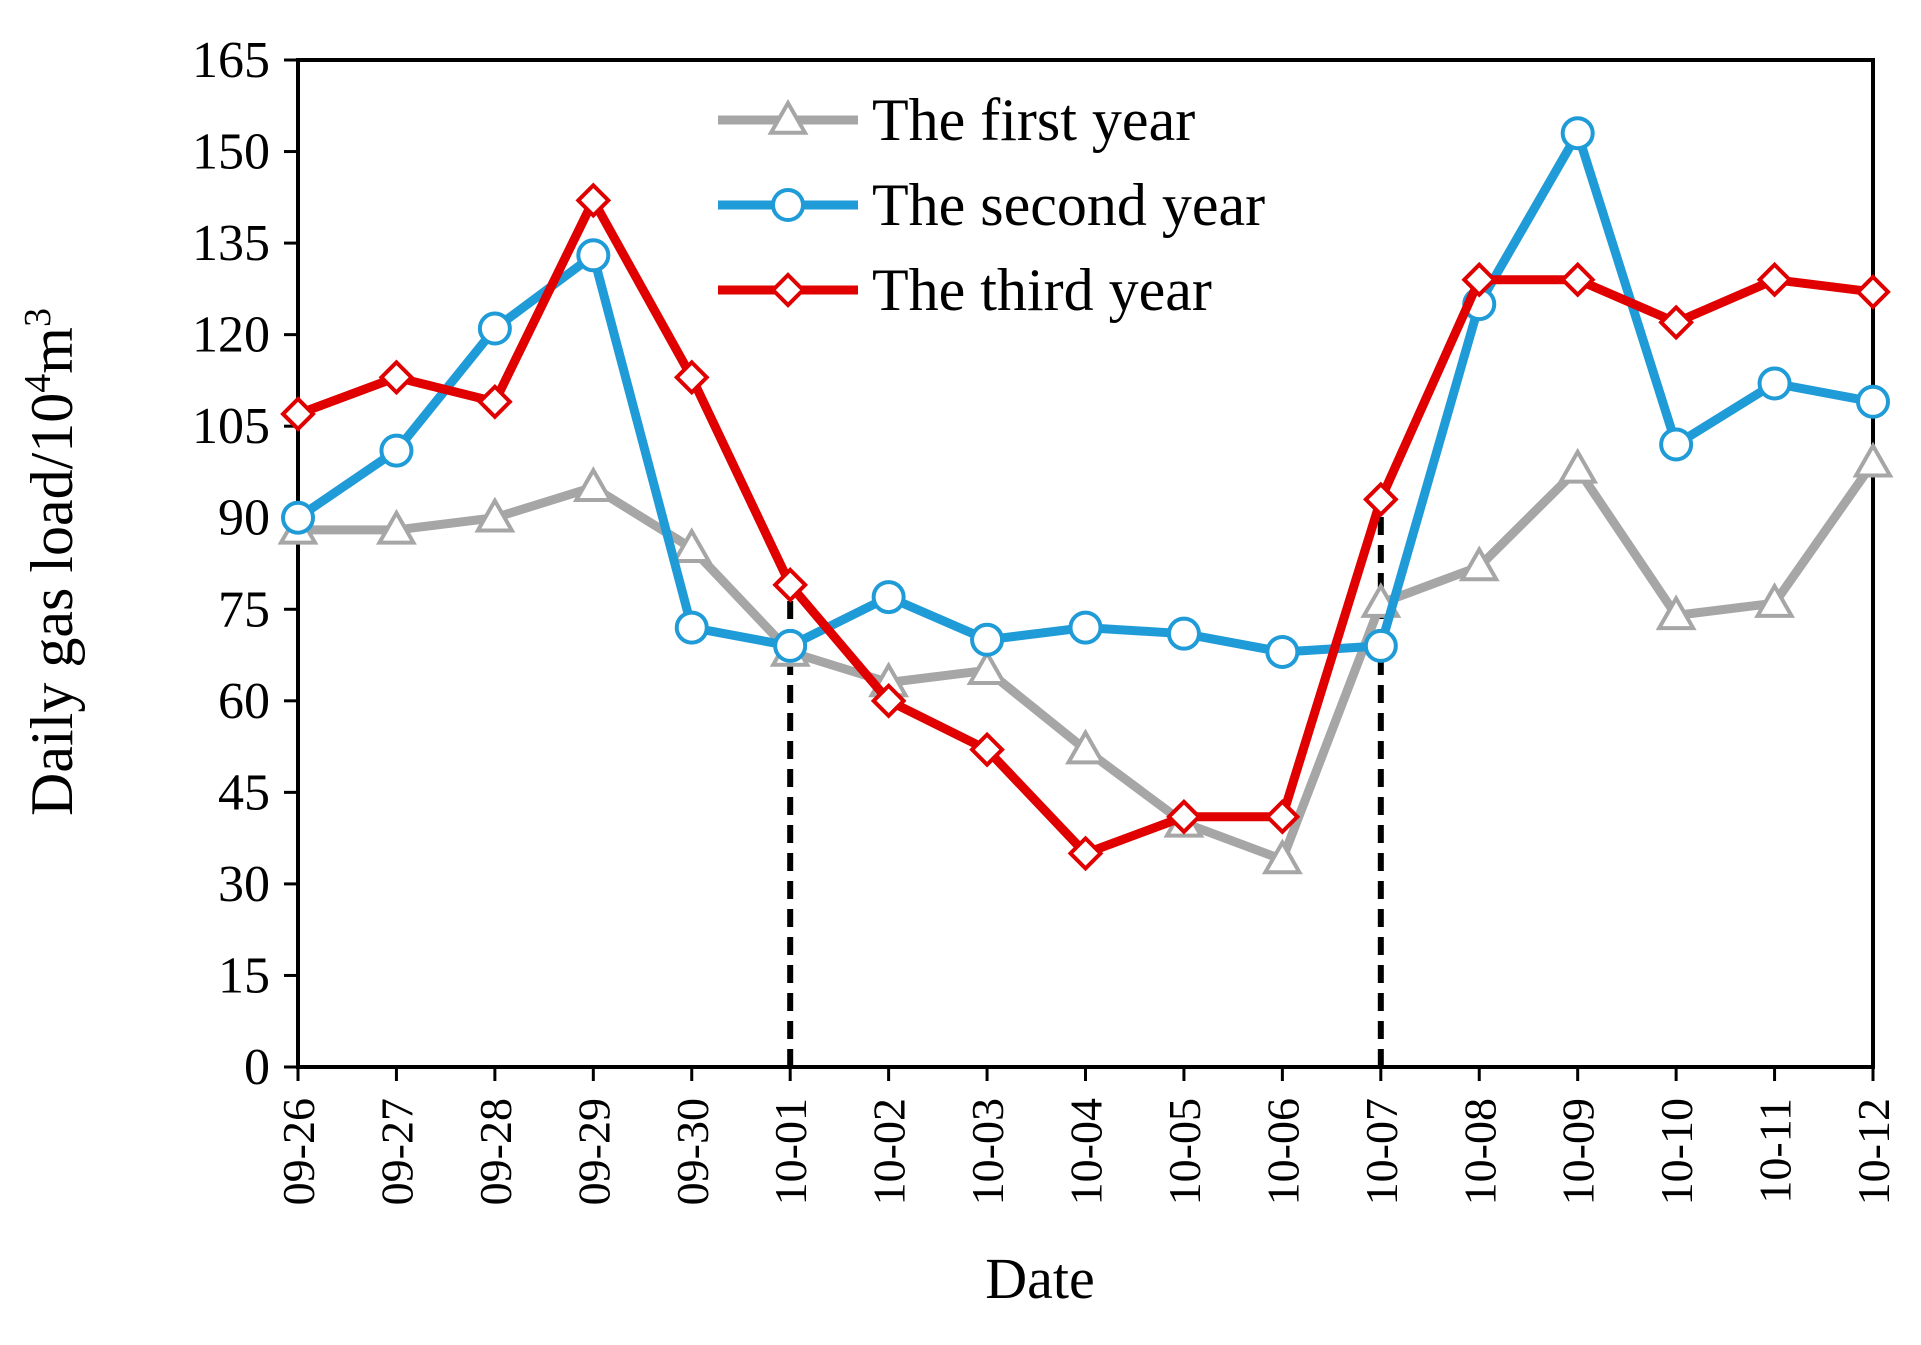 This screenshot has height=1345, width=1921. I want to click on legend-label: The third year, so click(1042, 290).